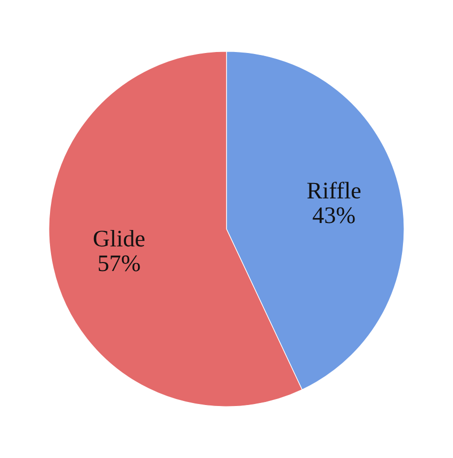 This screenshot has height=458, width=453. Describe the element at coordinates (333, 215) in the screenshot. I see `data-label: 43%` at that location.